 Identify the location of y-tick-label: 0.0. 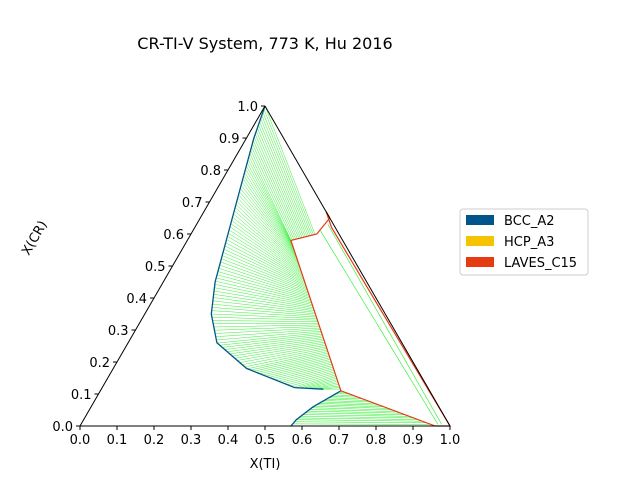
(62, 427).